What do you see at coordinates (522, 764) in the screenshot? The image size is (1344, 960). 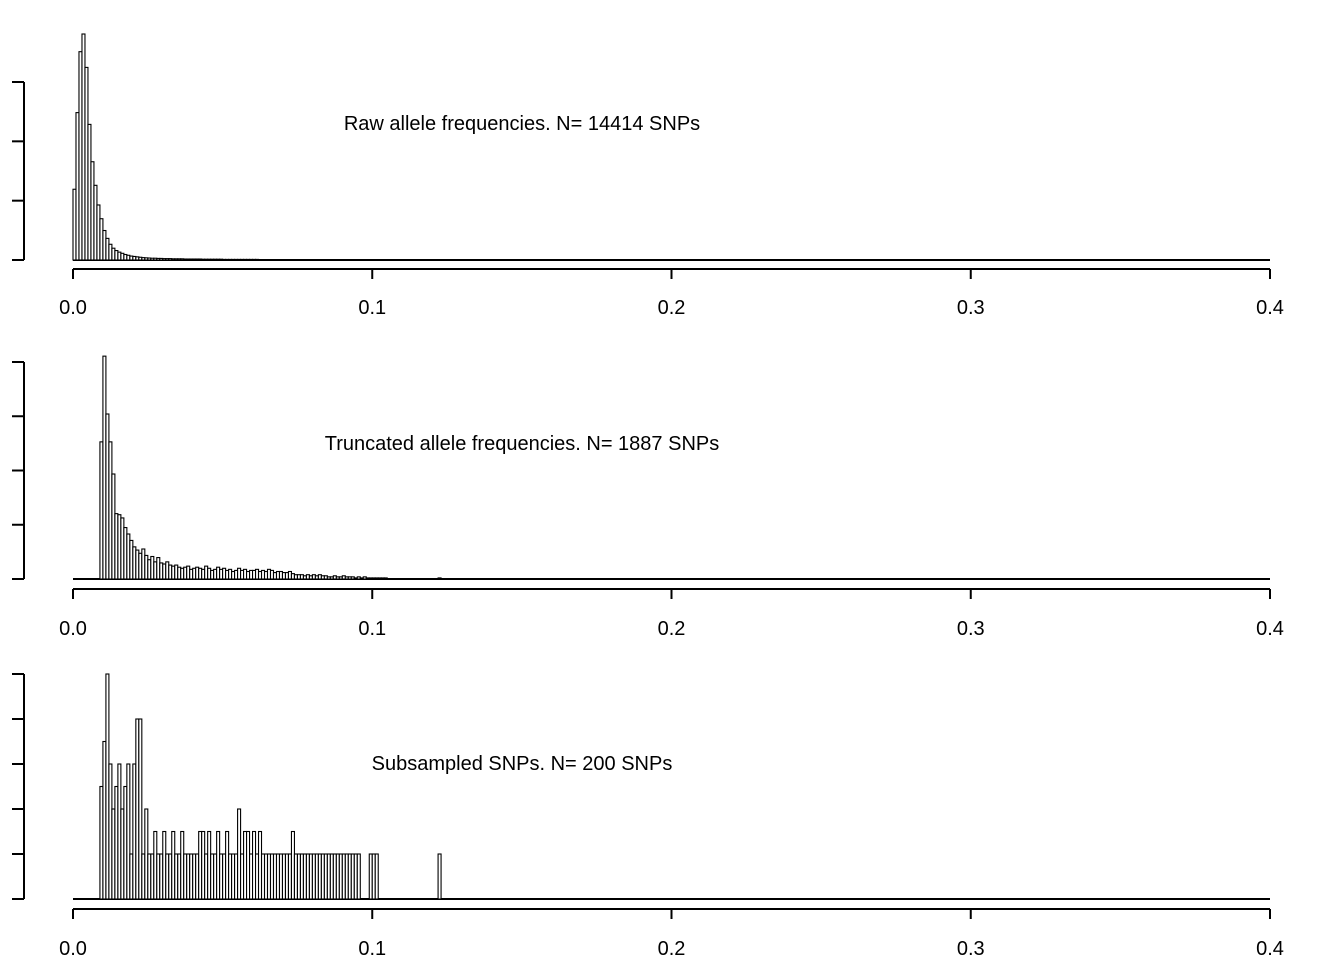 I see `panel-title: Subsampled SNPs. N= 200 SNPs` at bounding box center [522, 764].